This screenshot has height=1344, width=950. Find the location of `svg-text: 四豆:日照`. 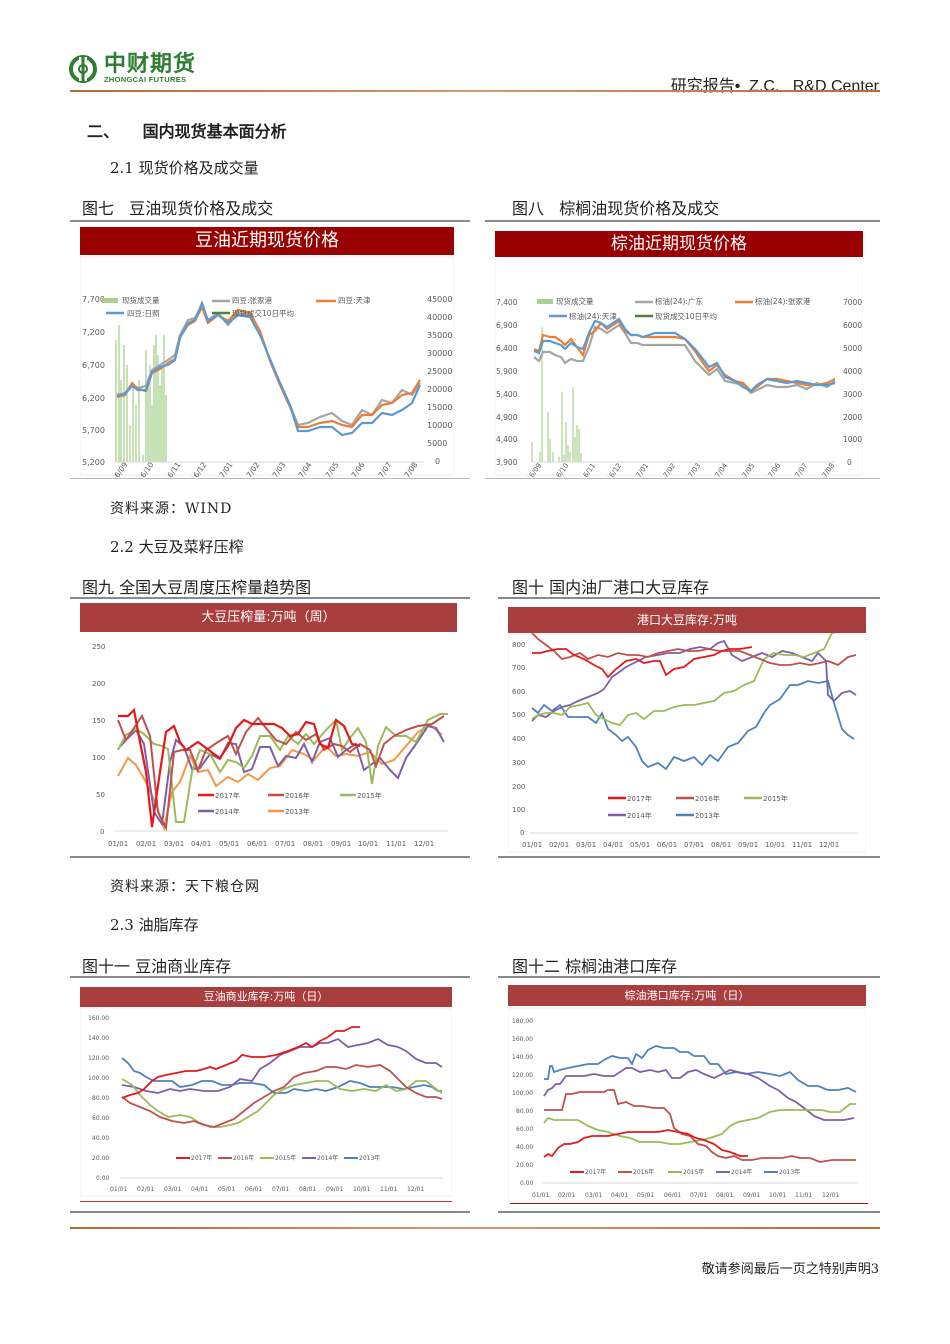

svg-text: 四豆:日照 is located at coordinates (143, 313).